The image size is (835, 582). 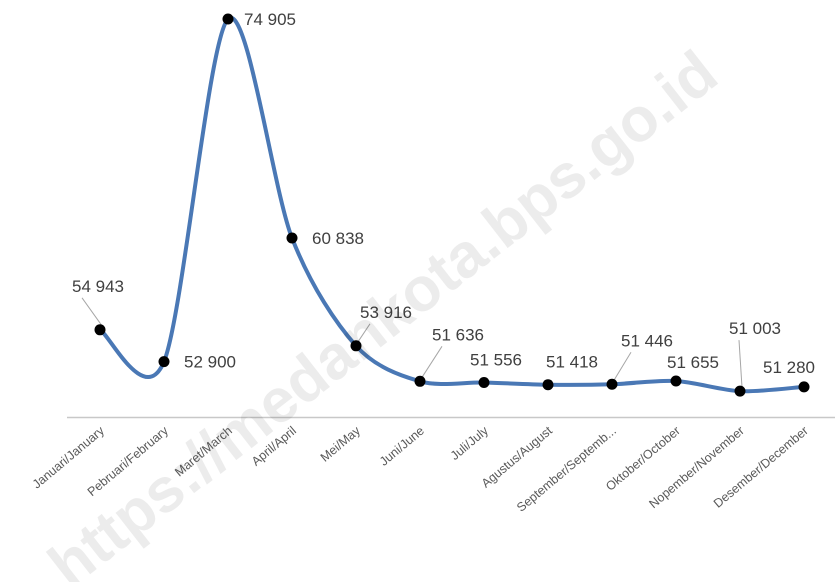 What do you see at coordinates (270, 19) in the screenshot?
I see `data-label: 74 905` at bounding box center [270, 19].